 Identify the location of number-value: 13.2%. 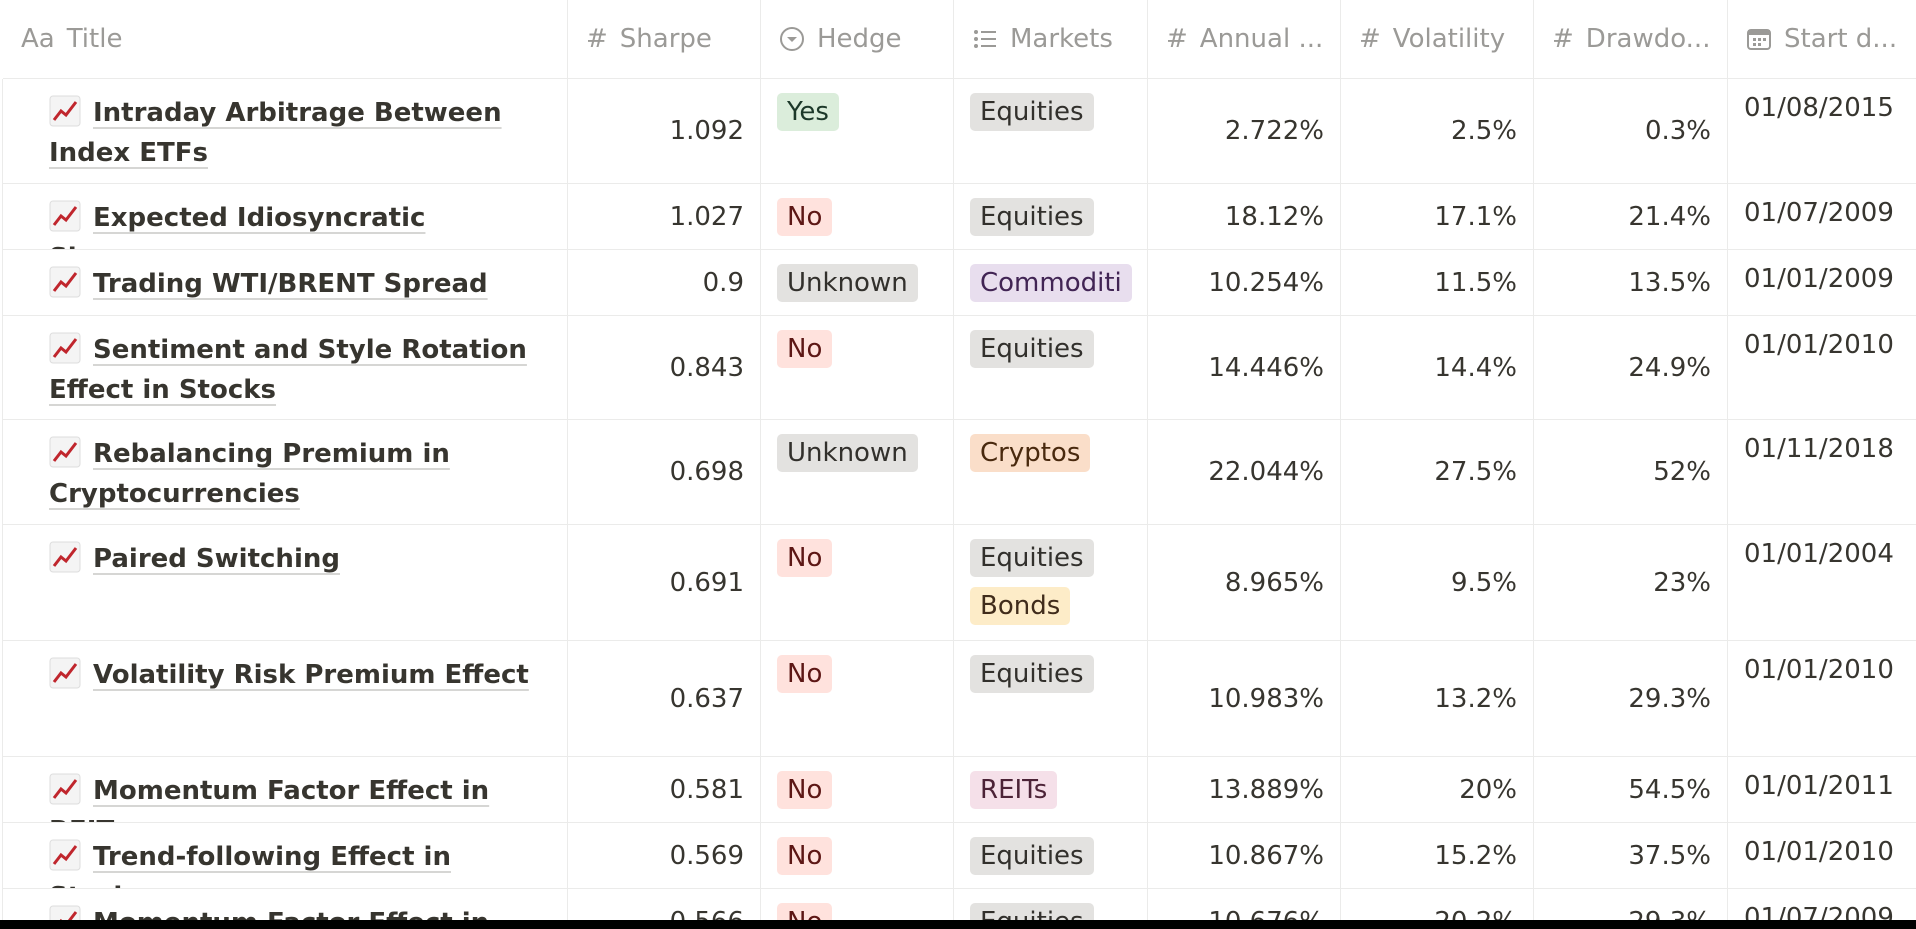
(1475, 698).